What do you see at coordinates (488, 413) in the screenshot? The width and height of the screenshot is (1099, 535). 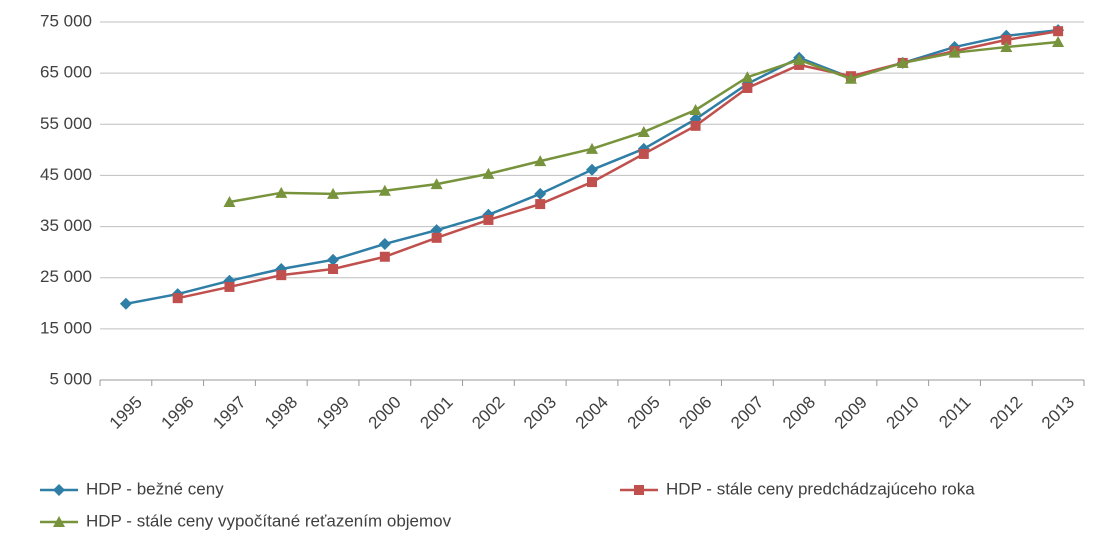 I see `x-tick-label: 2002` at bounding box center [488, 413].